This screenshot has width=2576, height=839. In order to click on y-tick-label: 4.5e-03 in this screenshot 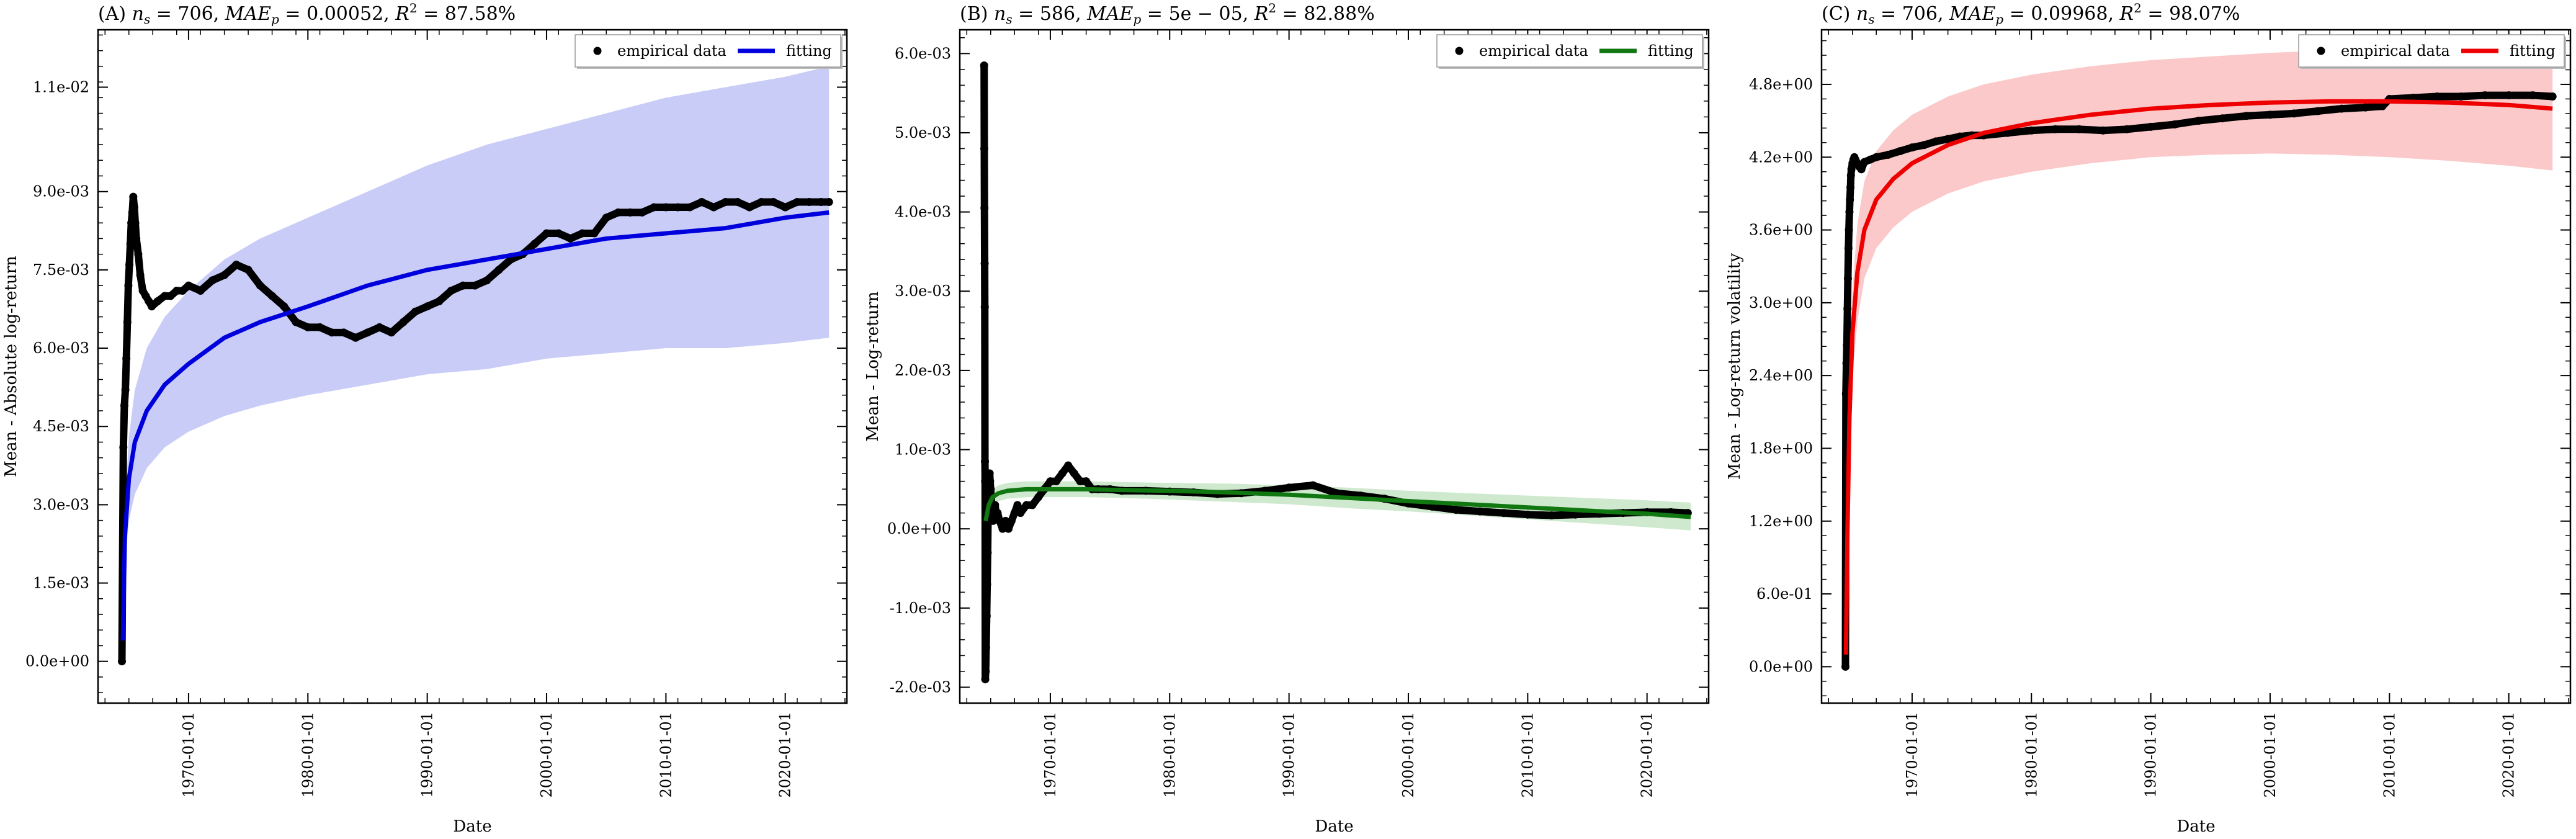, I will do `click(61, 427)`.